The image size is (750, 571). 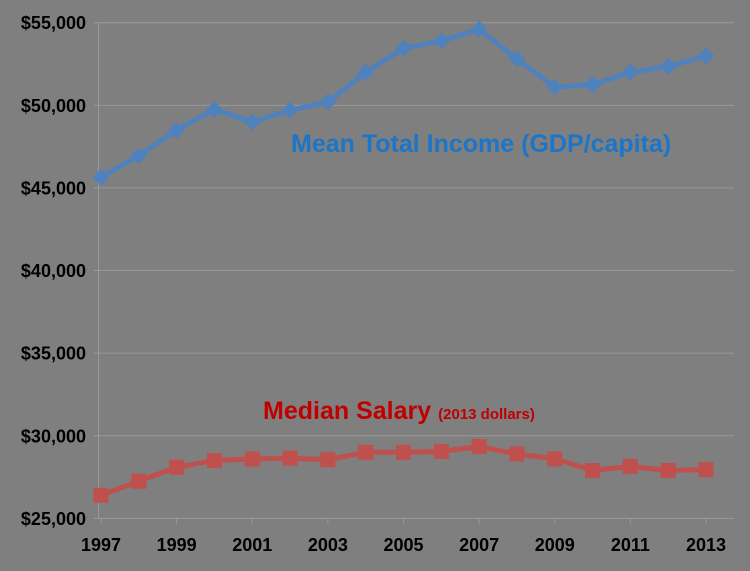 I want to click on x-axis-label: 2011, so click(x=630, y=545).